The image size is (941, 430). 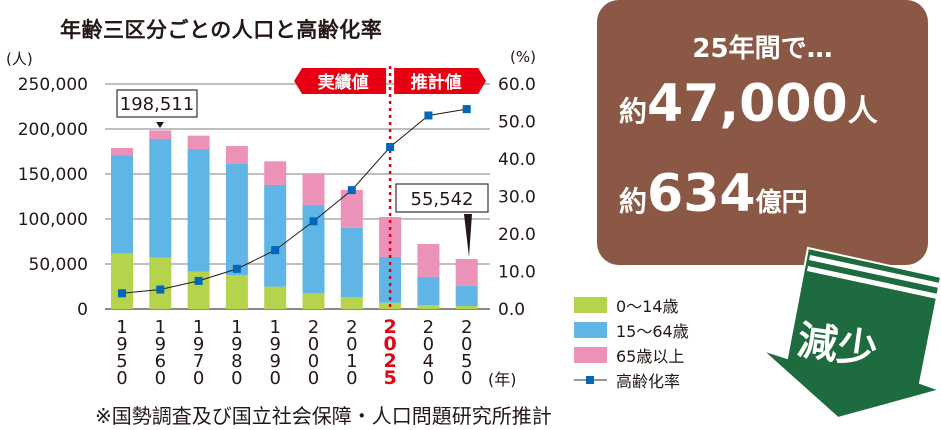 I want to click on x-tick-label: 6, so click(x=160, y=361).